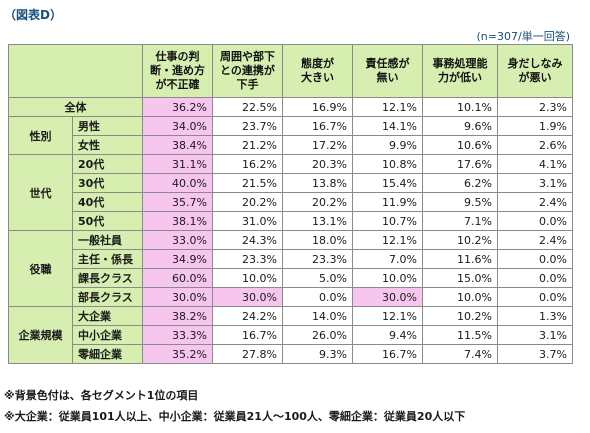  I want to click on value-cell: 9.3%, so click(317, 354).